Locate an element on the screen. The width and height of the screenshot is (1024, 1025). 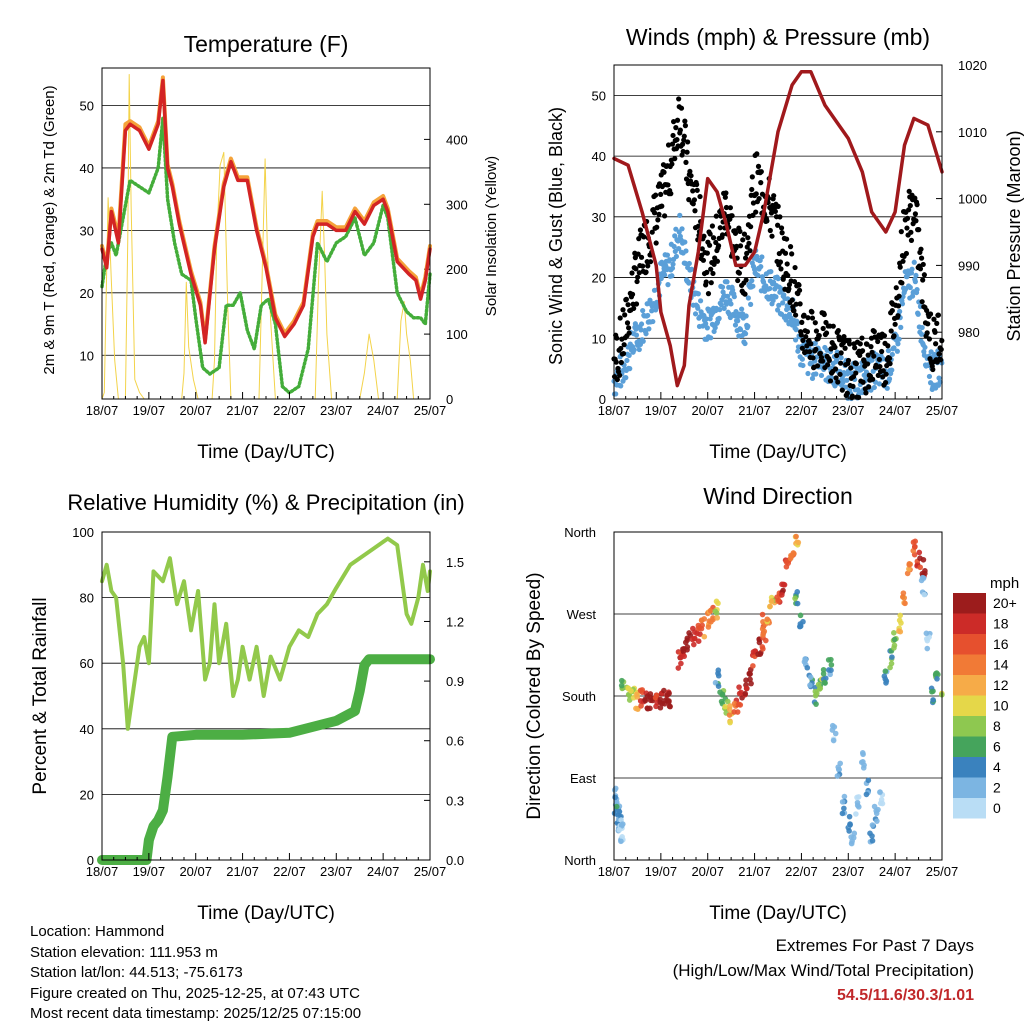
y2-tick-label: 990 is located at coordinates (969, 265).